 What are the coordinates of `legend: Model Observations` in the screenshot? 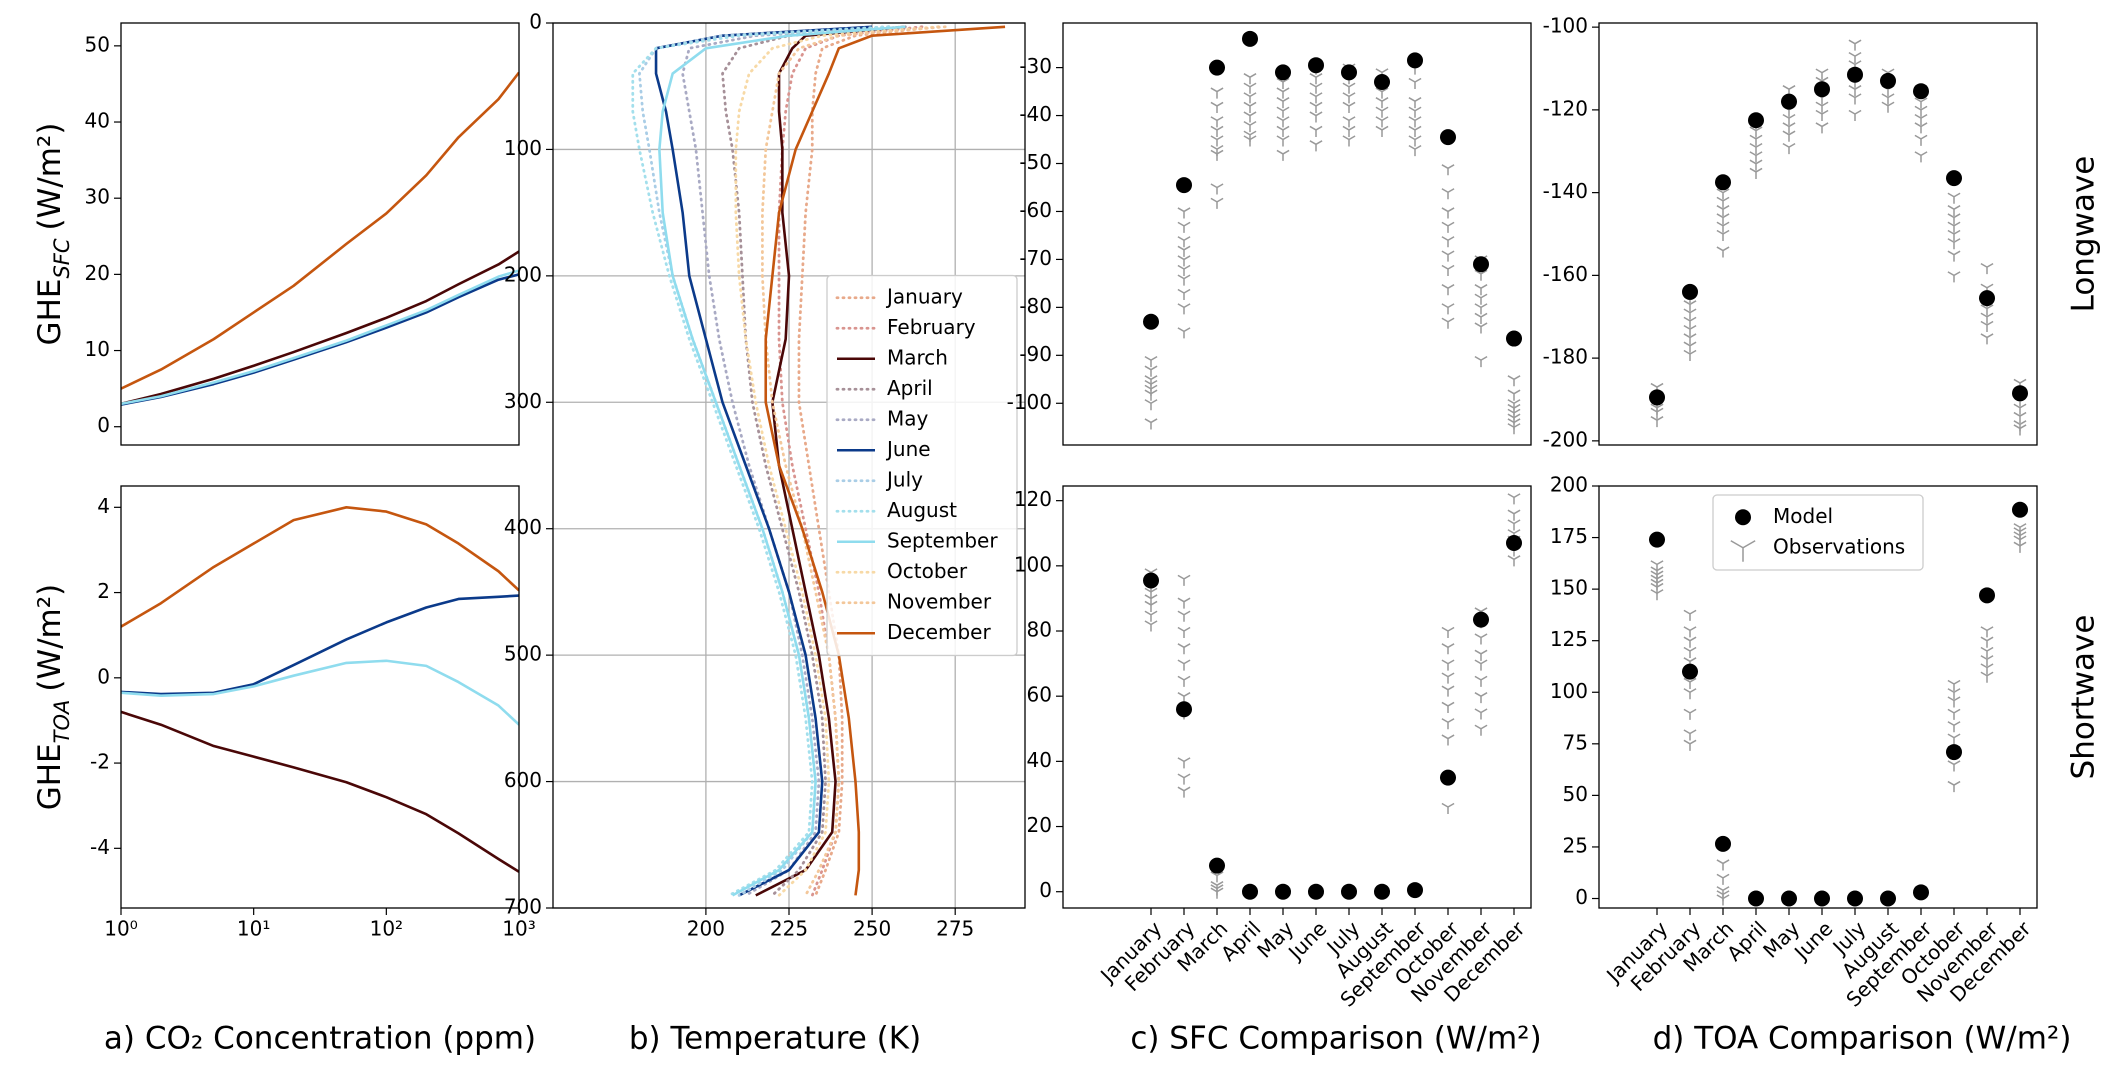 It's located at (1818, 532).